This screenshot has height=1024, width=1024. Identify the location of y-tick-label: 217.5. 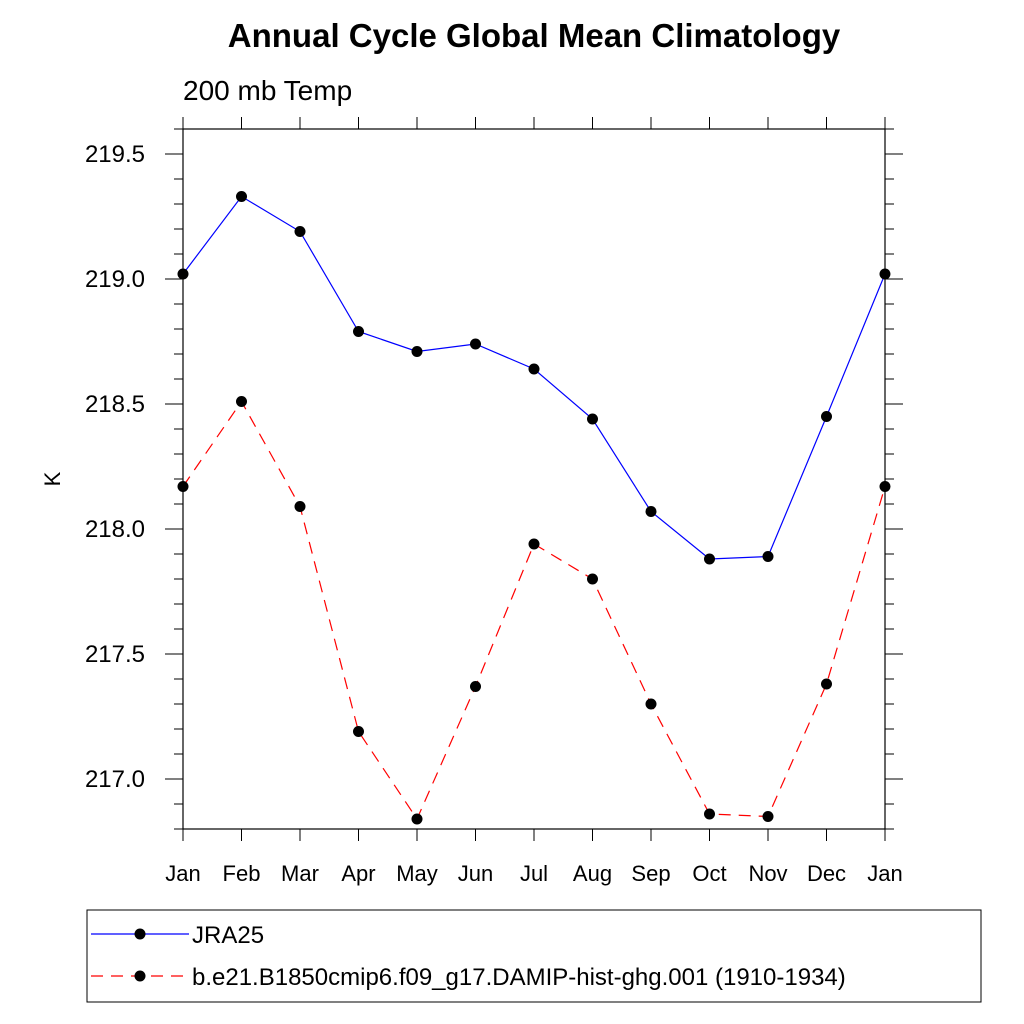
(115, 654).